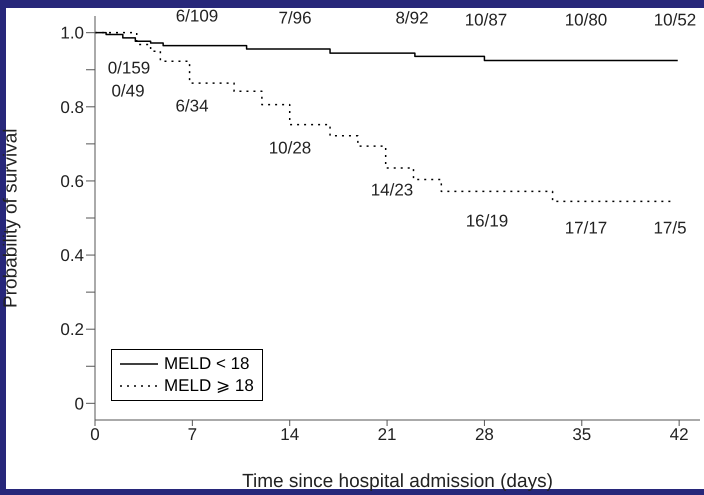 Image resolution: width=704 pixels, height=495 pixels. What do you see at coordinates (397, 481) in the screenshot?
I see `x-axis-title: Time since hospital admission (days)` at bounding box center [397, 481].